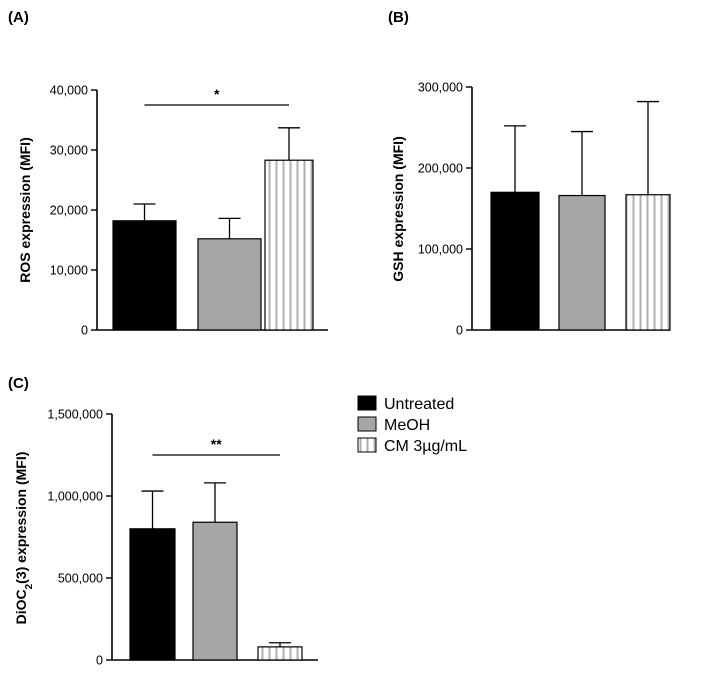 This screenshot has width=702, height=676. What do you see at coordinates (99, 661) in the screenshot?
I see `panel-c-y-tick-label: 0` at bounding box center [99, 661].